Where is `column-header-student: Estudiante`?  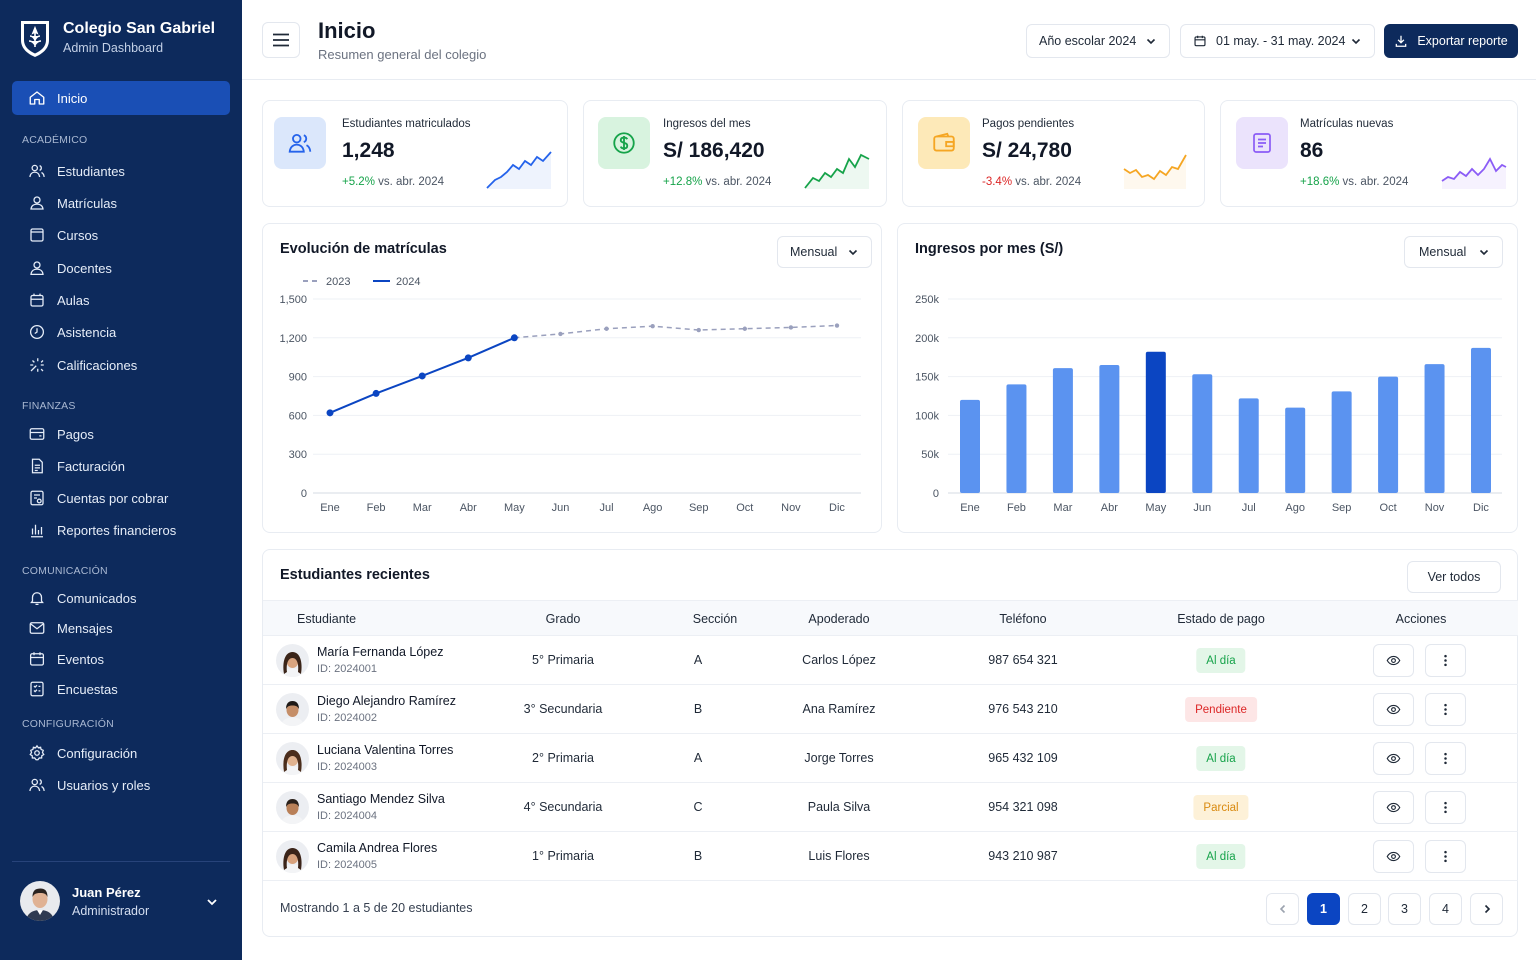
column-header-student: Estudiante is located at coordinates (327, 619).